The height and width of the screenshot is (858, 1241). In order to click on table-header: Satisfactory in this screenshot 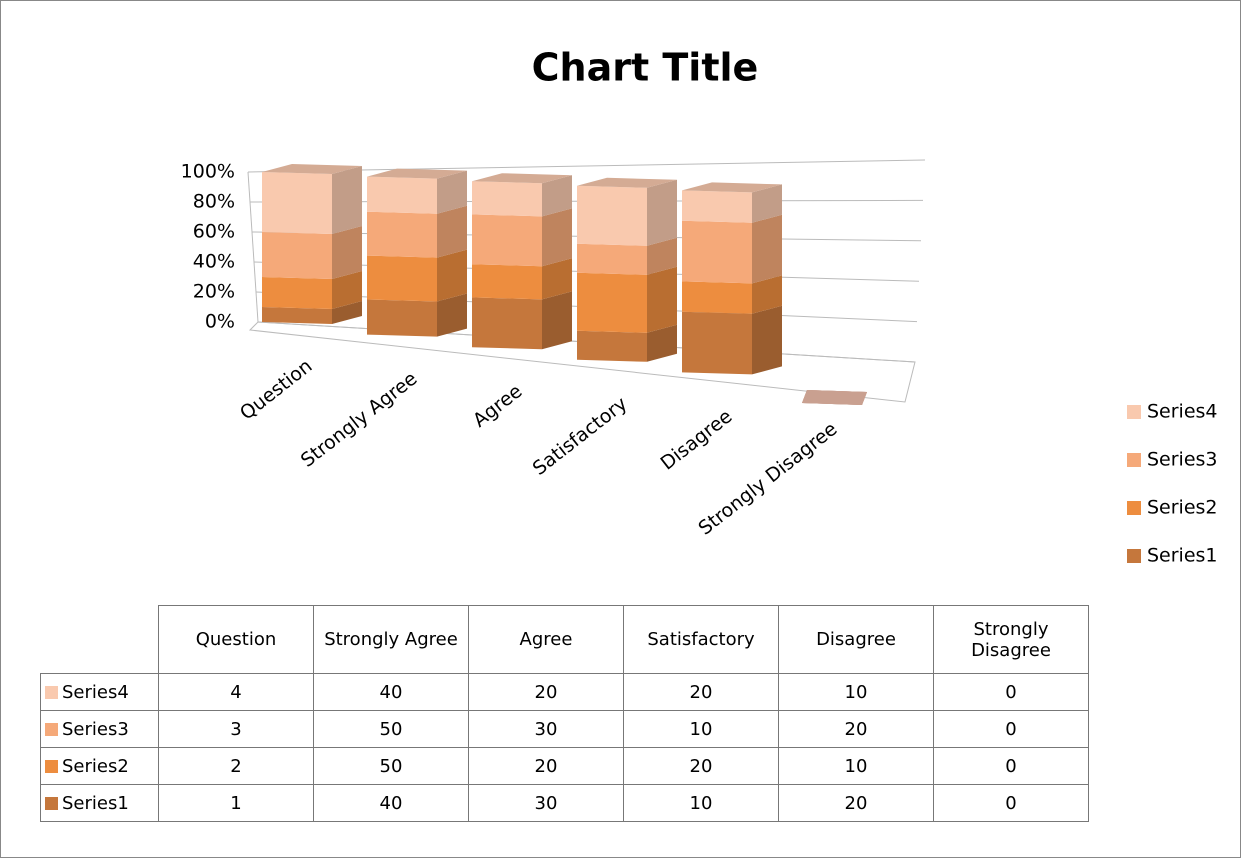, I will do `click(701, 639)`.